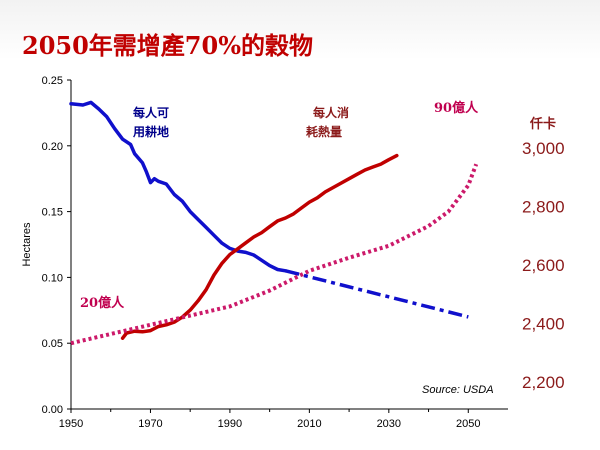 The width and height of the screenshot is (600, 450). What do you see at coordinates (389, 424) in the screenshot?
I see `x-tick-label: 2030` at bounding box center [389, 424].